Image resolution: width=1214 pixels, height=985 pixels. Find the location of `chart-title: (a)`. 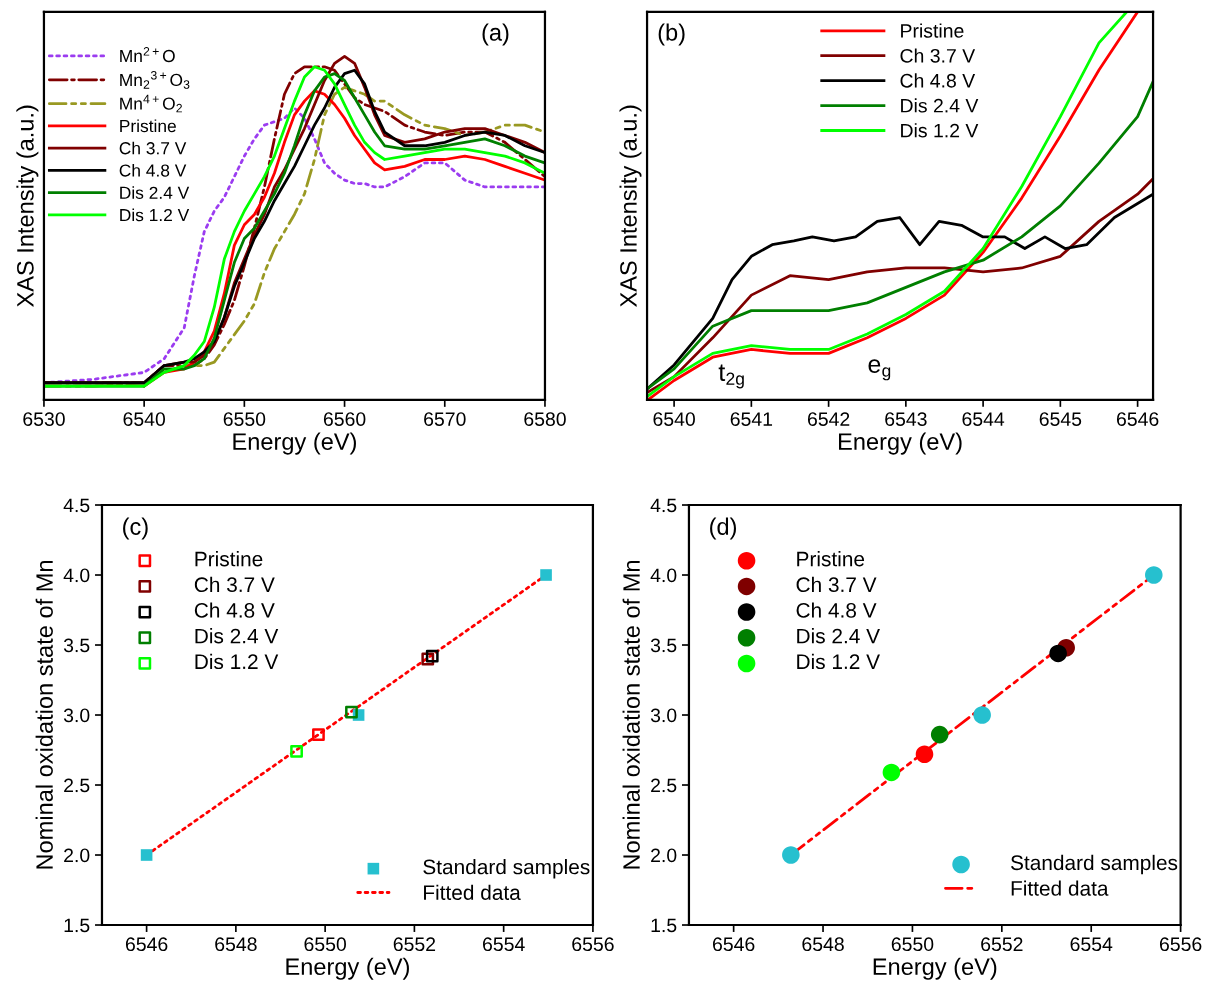

chart-title: (a) is located at coordinates (495, 34).